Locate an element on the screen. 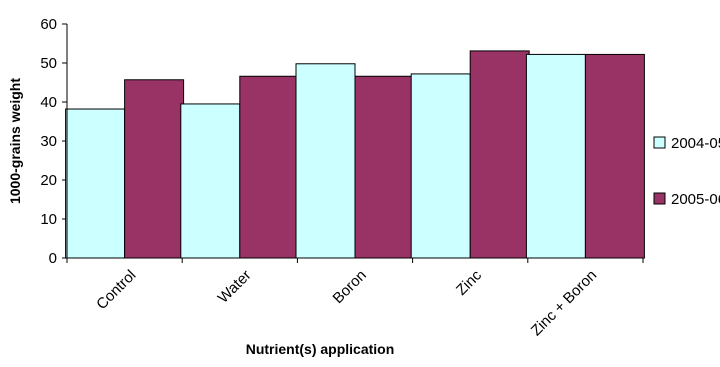 This screenshot has height=367, width=720. y-tick-label: 0 is located at coordinates (53, 258).